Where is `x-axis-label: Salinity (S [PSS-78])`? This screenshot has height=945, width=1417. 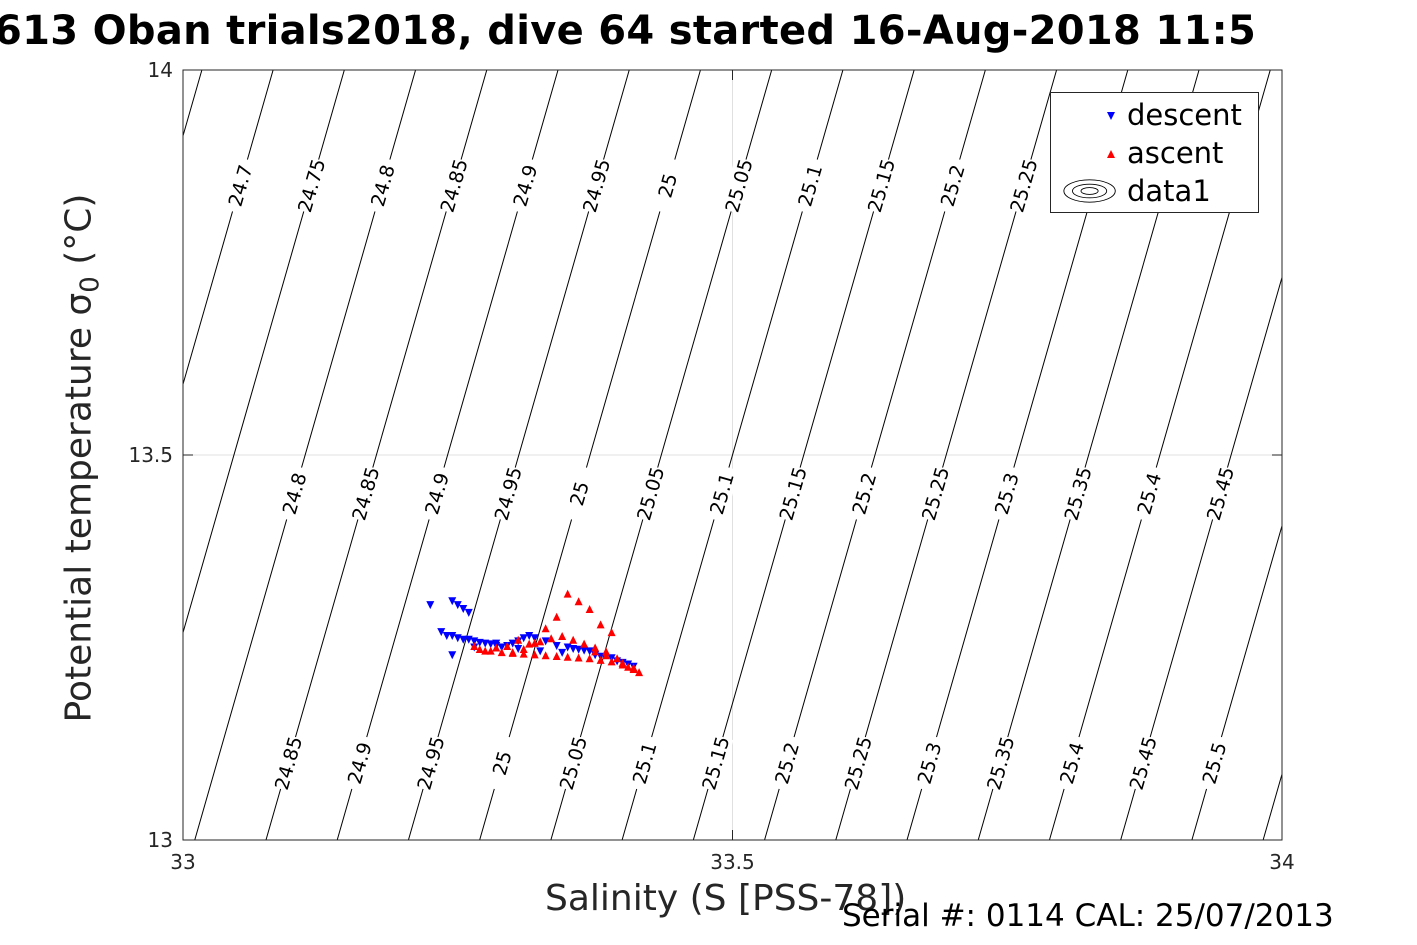 x-axis-label: Salinity (S [PSS-78]) is located at coordinates (726, 898).